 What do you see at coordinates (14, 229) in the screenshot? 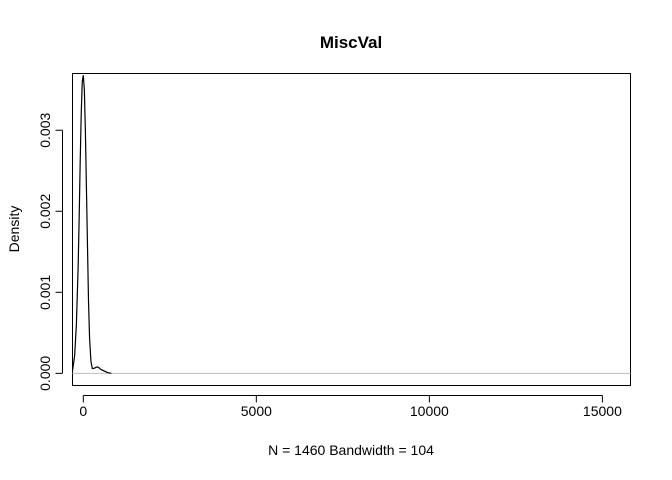
I see `y-axis-label: Density` at bounding box center [14, 229].